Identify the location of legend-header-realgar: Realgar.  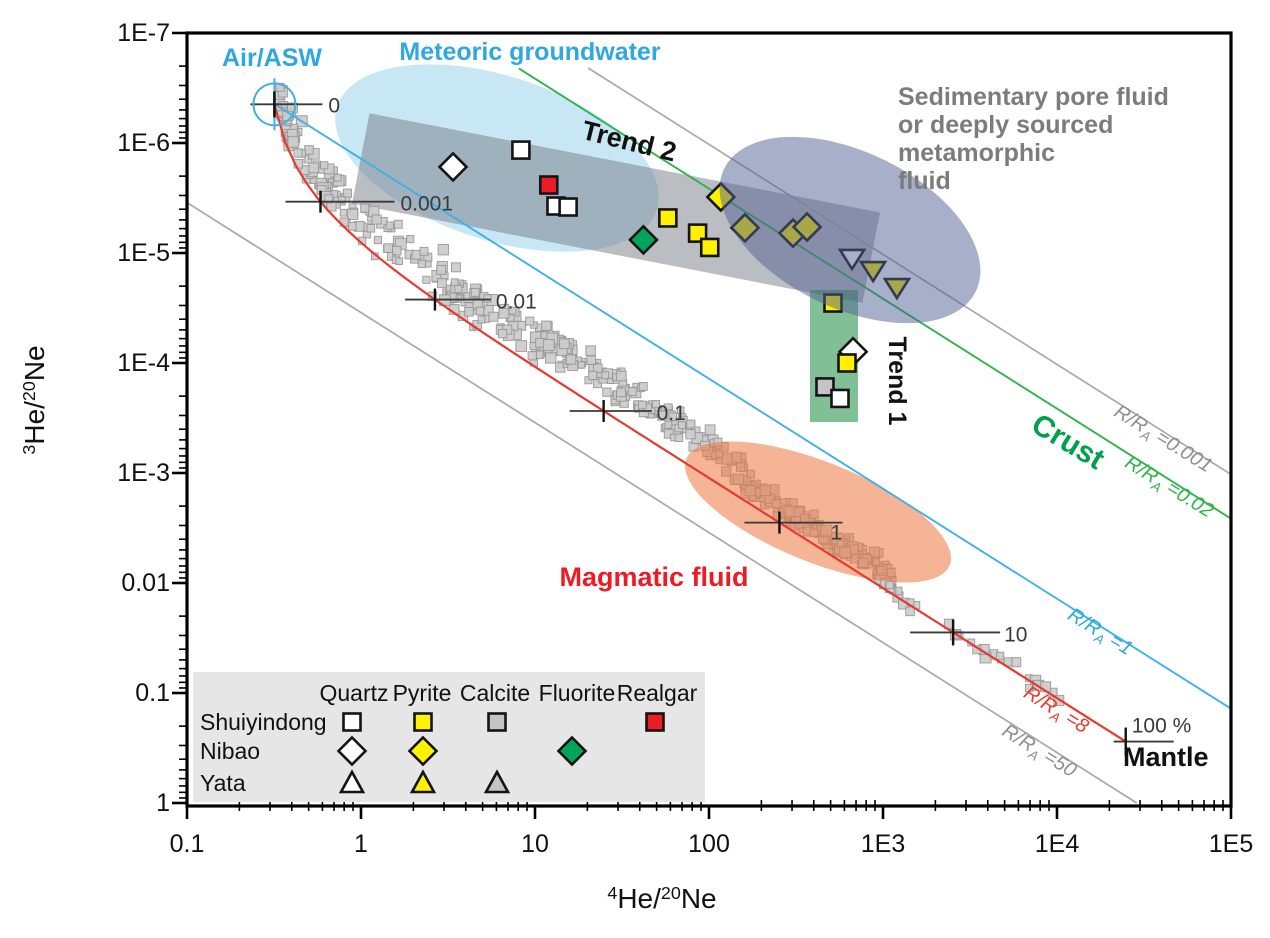
(657, 693).